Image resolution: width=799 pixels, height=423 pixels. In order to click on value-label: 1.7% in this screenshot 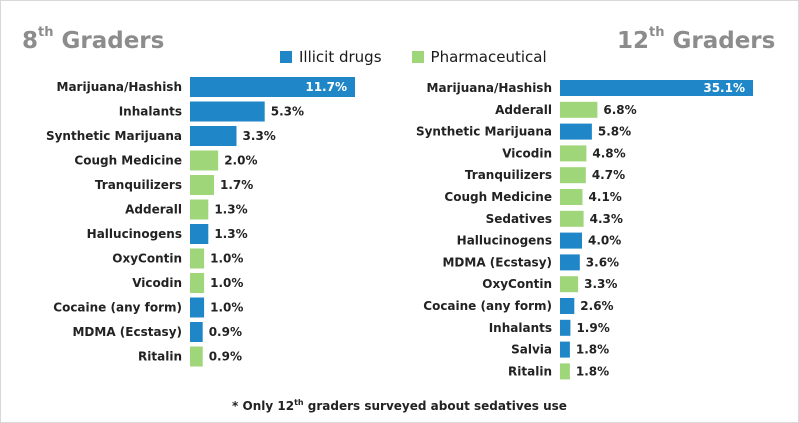, I will do `click(236, 185)`.